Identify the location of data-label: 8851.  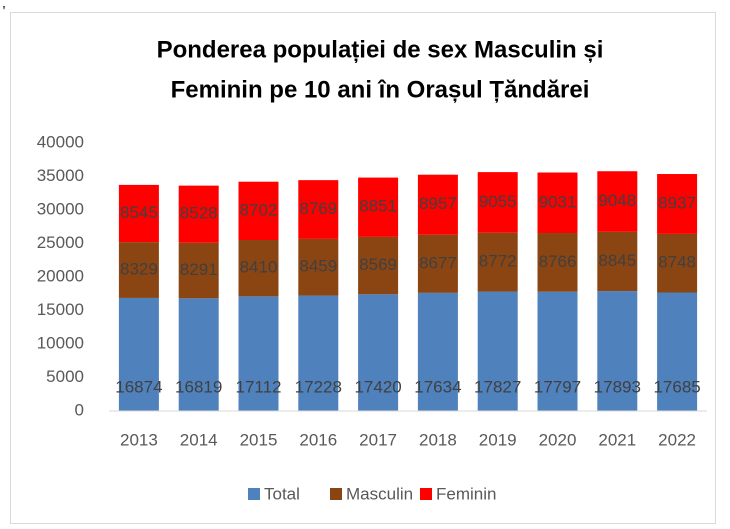
(378, 206).